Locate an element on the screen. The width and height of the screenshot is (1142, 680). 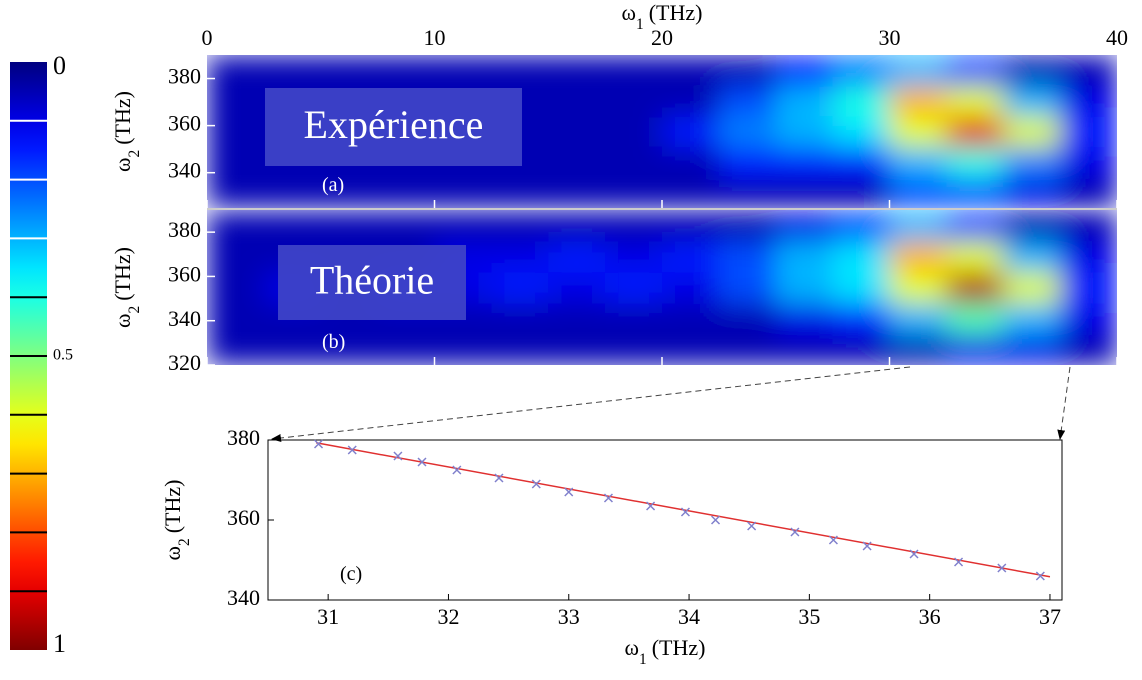
x-tick-label: 35 is located at coordinates (809, 616).